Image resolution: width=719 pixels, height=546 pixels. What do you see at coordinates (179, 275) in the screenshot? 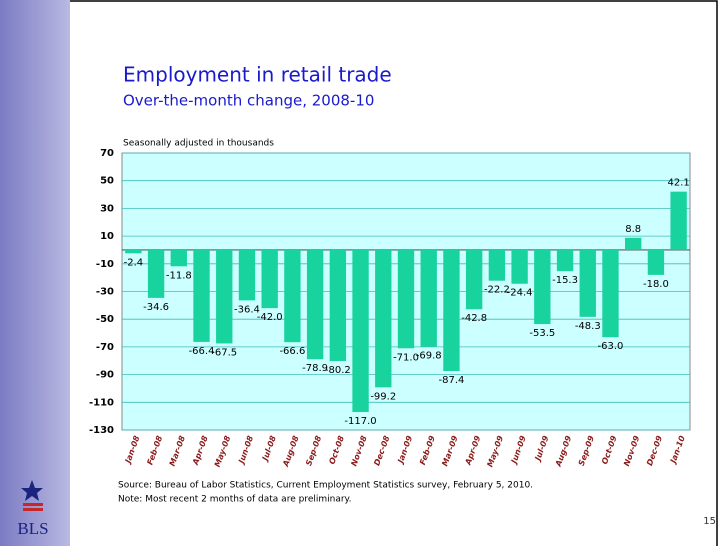
I see `data-label: -11.8` at bounding box center [179, 275].